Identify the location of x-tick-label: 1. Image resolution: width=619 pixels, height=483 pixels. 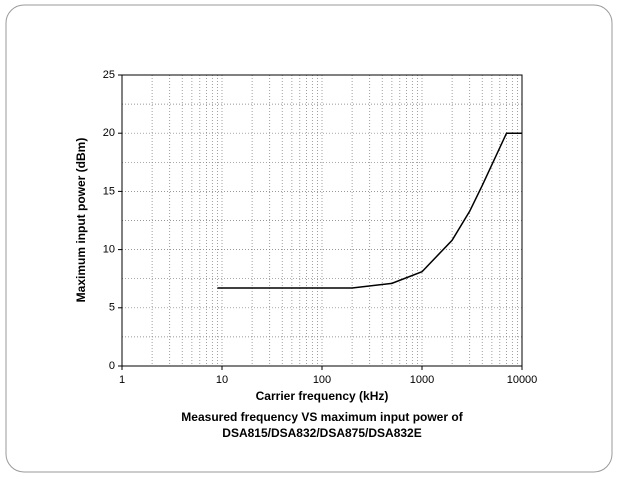
(122, 380).